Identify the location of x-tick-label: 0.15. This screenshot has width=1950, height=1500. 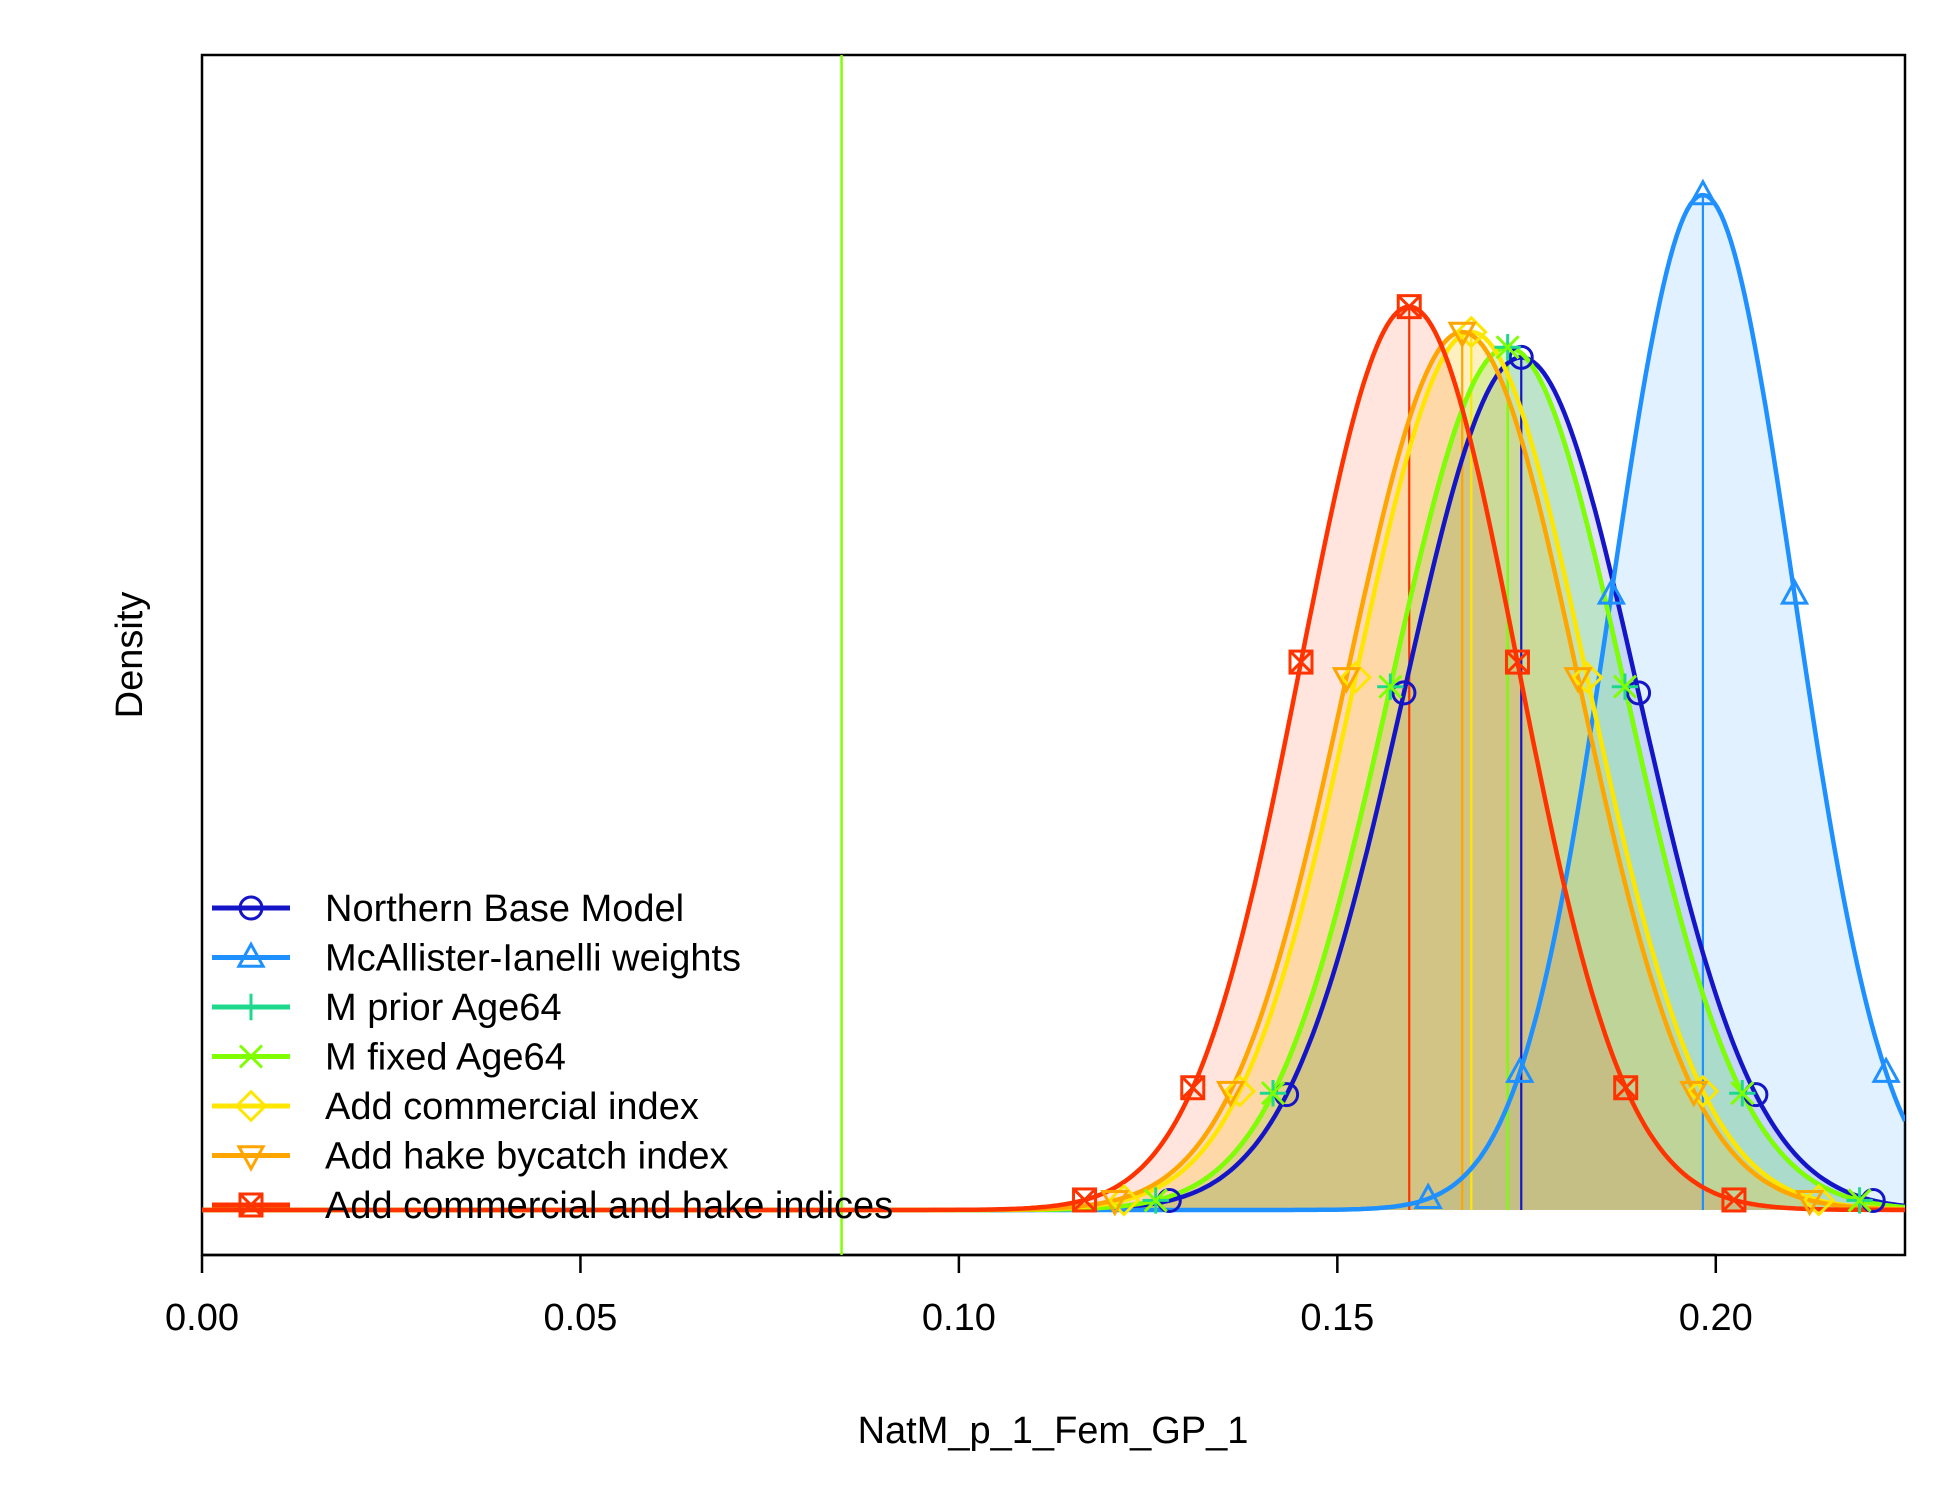
(1337, 1318).